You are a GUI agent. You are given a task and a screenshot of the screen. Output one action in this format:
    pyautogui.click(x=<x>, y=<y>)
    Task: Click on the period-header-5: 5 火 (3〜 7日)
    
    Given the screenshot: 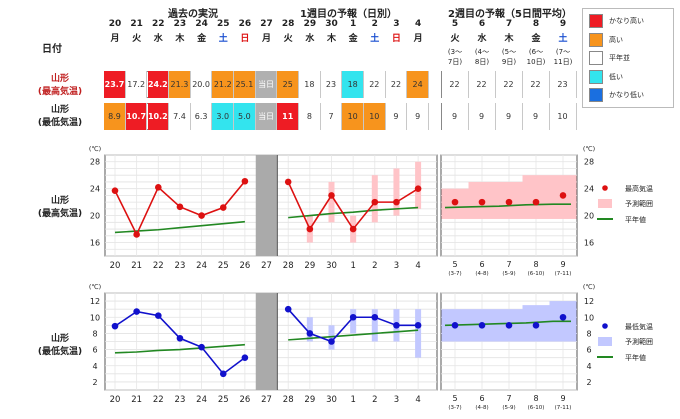 What is the action you would take?
    pyautogui.click(x=455, y=42)
    